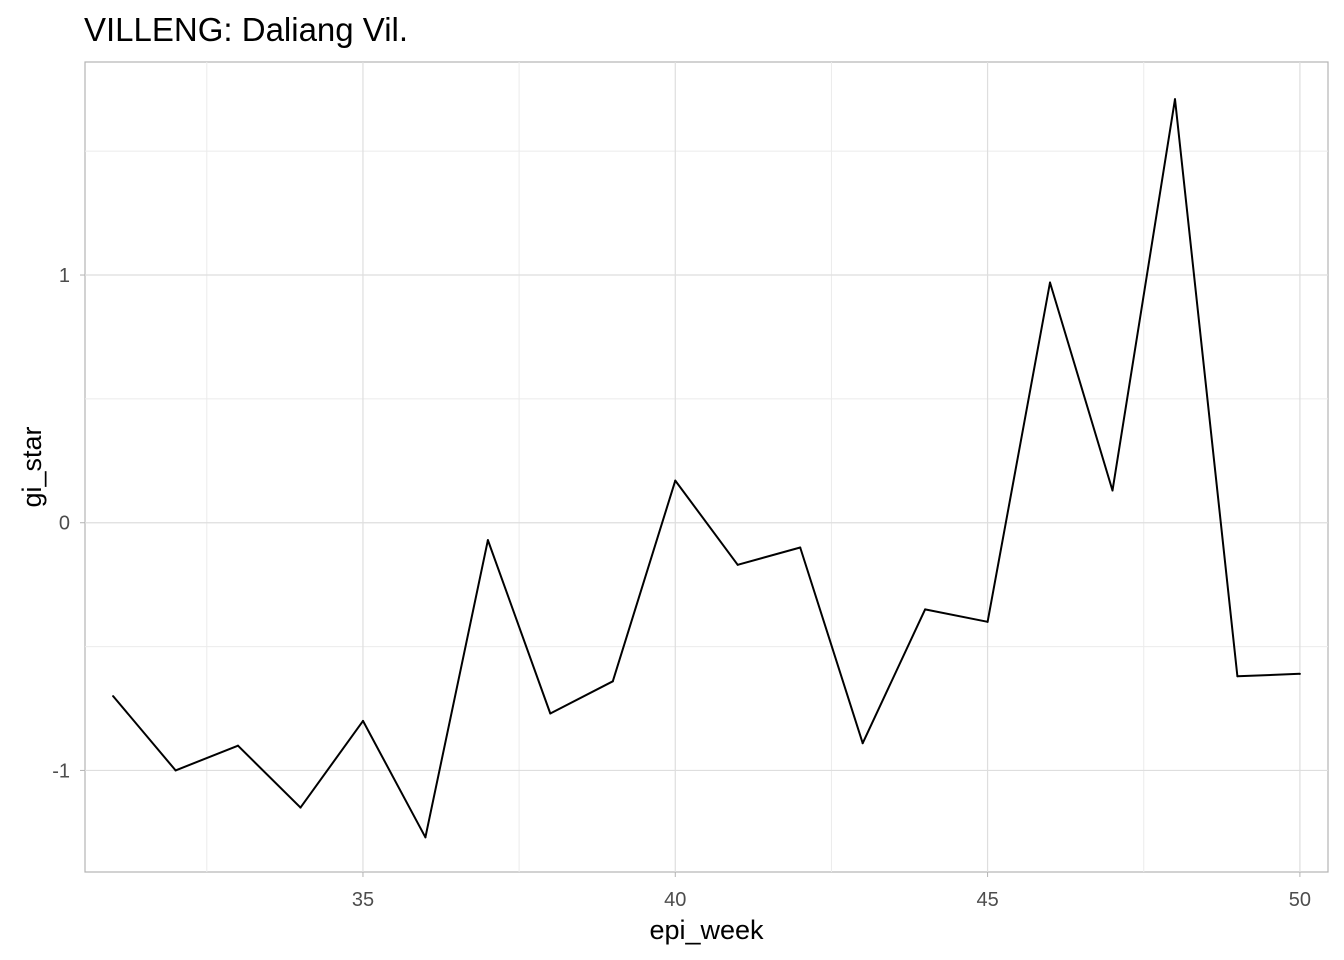  Describe the element at coordinates (987, 900) in the screenshot. I see `x-tick-label: 45` at that location.